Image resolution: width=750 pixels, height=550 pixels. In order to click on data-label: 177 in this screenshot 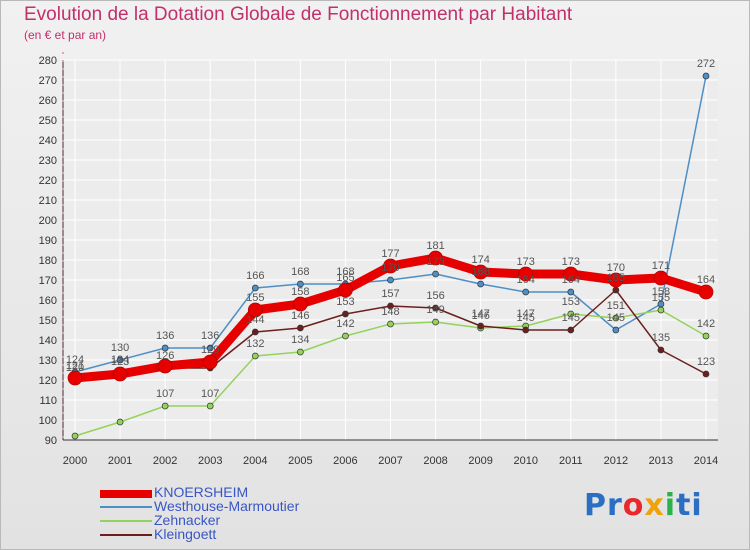, I will do `click(390, 254)`.